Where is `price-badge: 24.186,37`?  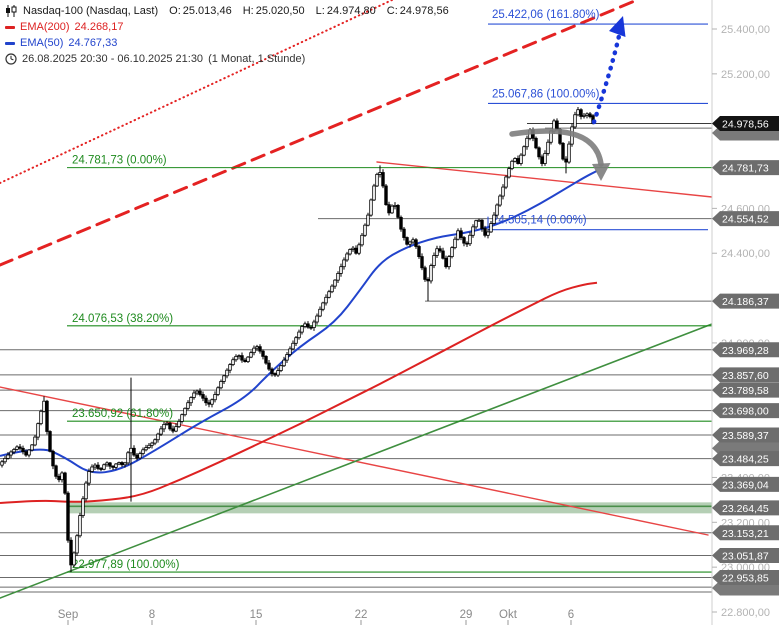
price-badge: 24.186,37 is located at coordinates (745, 301).